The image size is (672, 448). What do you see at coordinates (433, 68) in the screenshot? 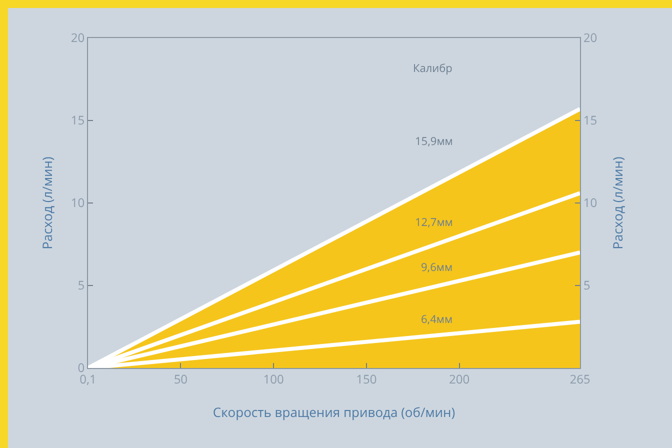
I see `legend-title: Калибр` at bounding box center [433, 68].